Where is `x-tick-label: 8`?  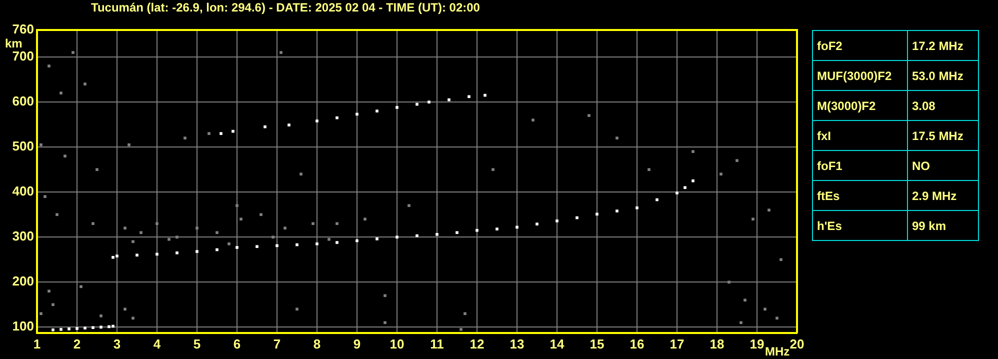 x-tick-label: 8 is located at coordinates (317, 344).